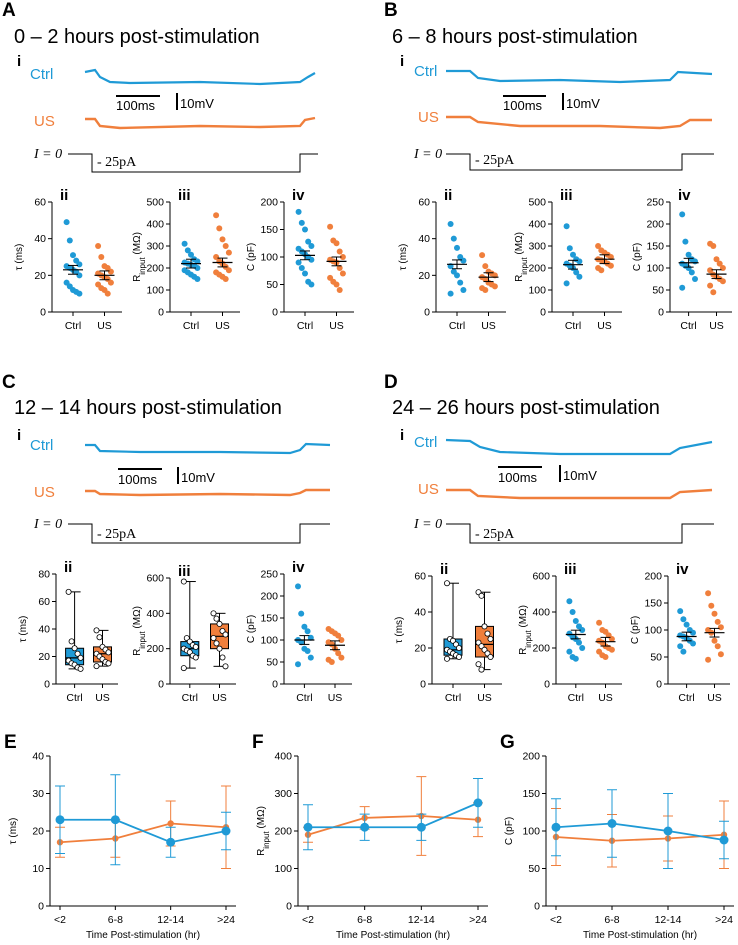 Image resolution: width=738 pixels, height=945 pixels. I want to click on y-axis-label: τ (ms), so click(19, 257).